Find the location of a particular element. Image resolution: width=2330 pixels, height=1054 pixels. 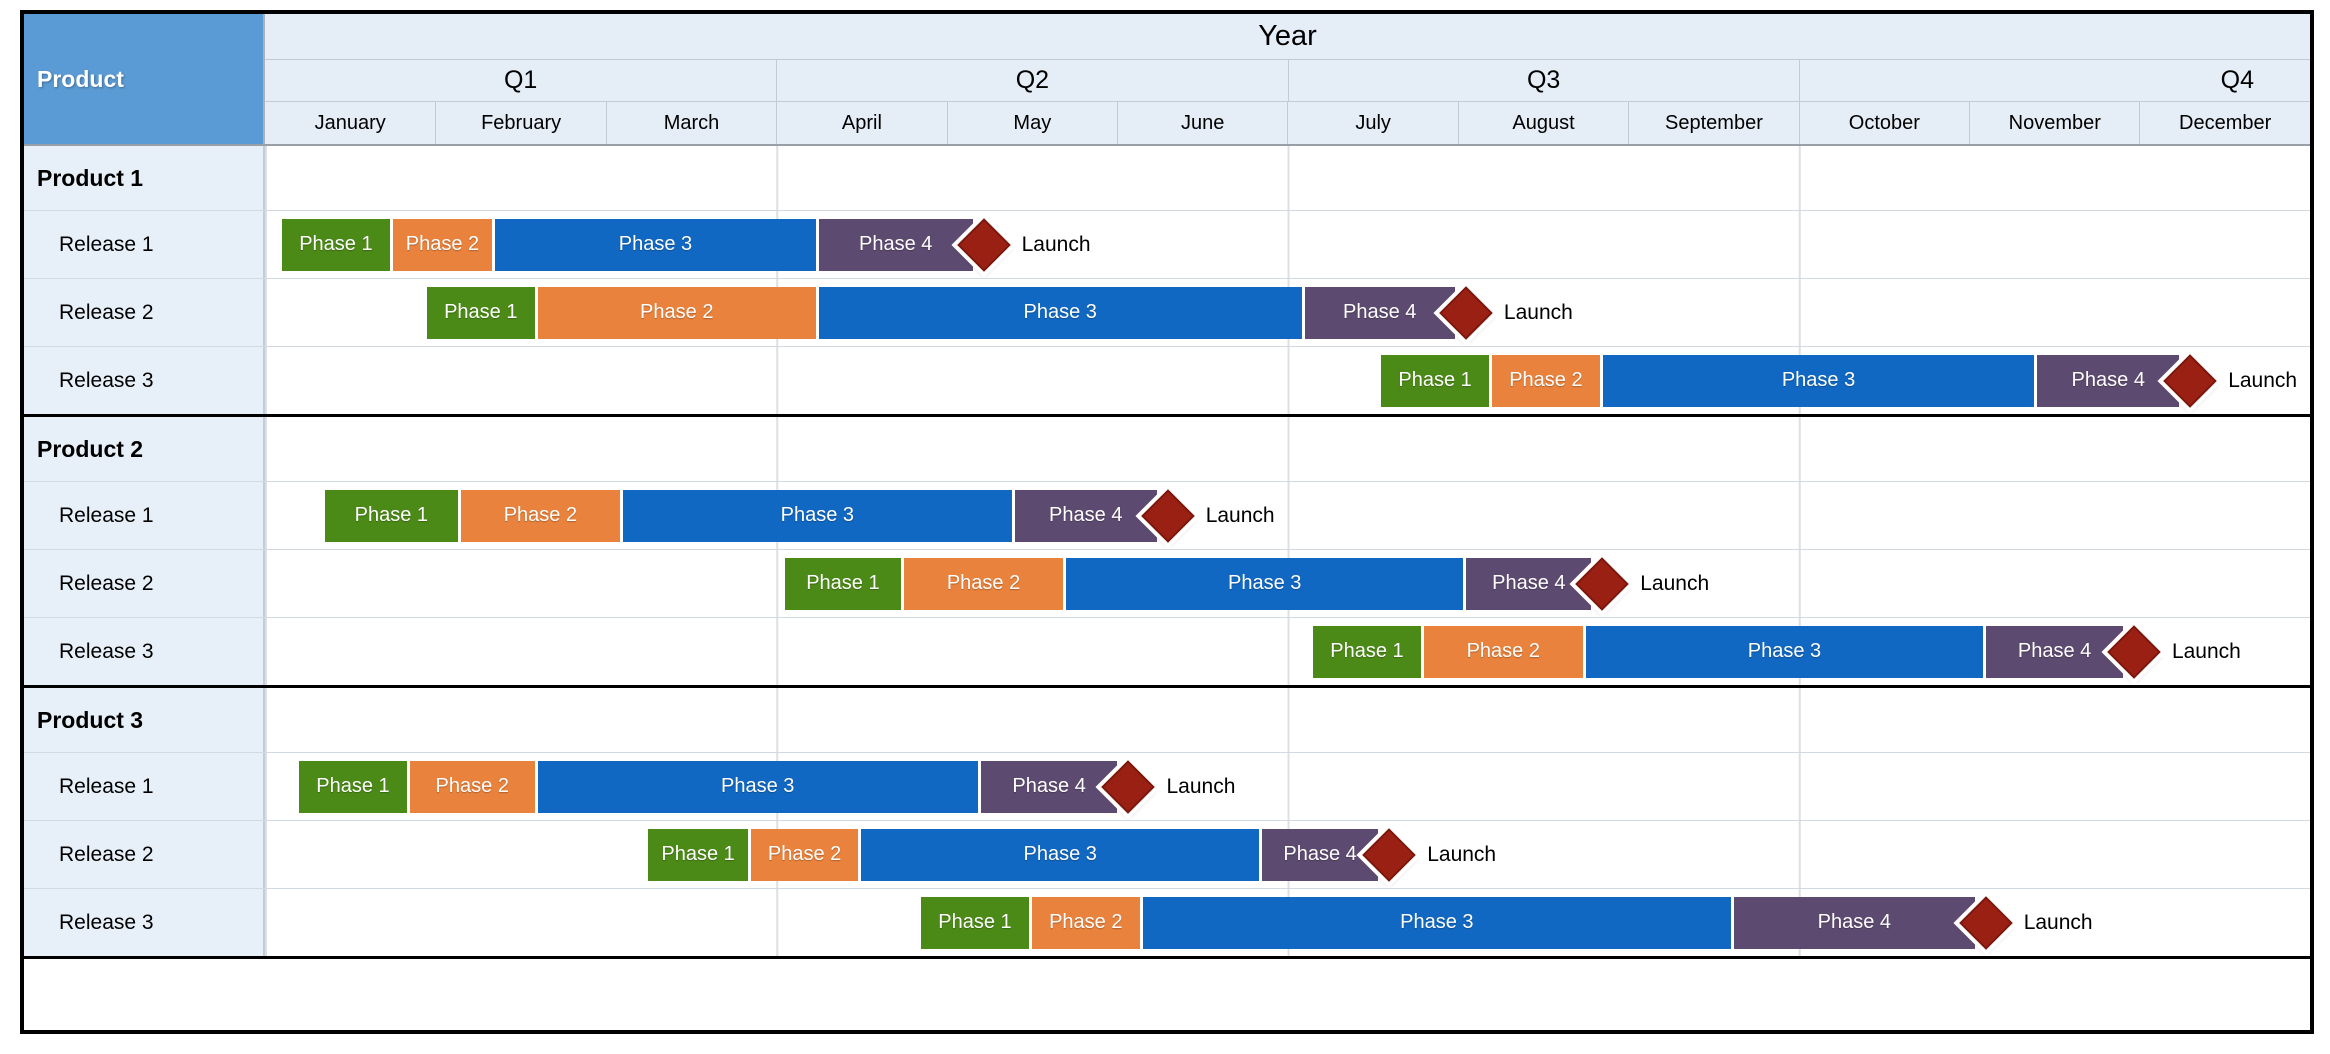

year-header-label: Year is located at coordinates (1287, 36).